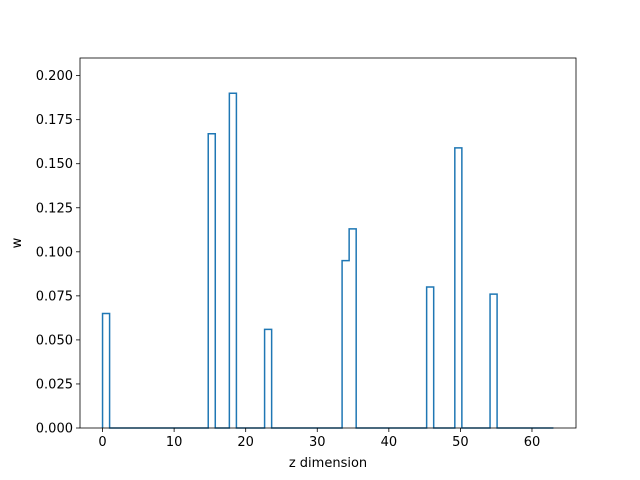 Image resolution: width=640 pixels, height=480 pixels. I want to click on x-axis-label: z dimension, so click(328, 463).